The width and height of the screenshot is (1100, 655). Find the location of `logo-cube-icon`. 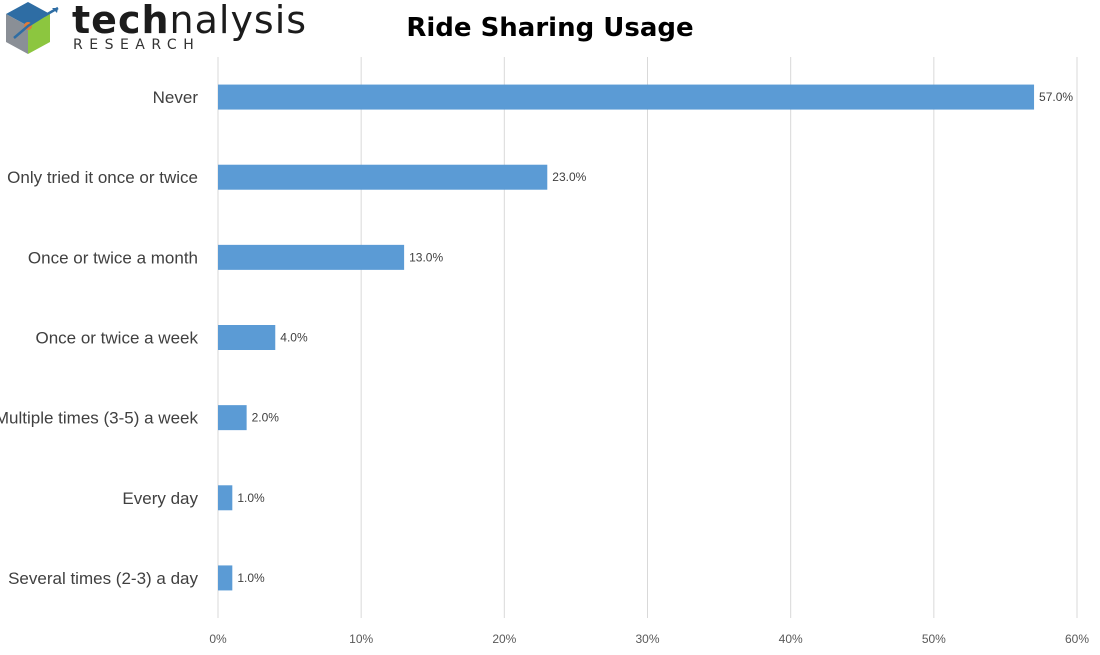

logo-cube-icon is located at coordinates (32, 28).